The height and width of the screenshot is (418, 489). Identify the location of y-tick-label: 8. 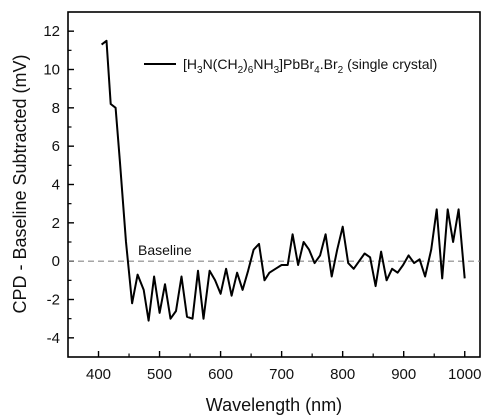
(56, 108).